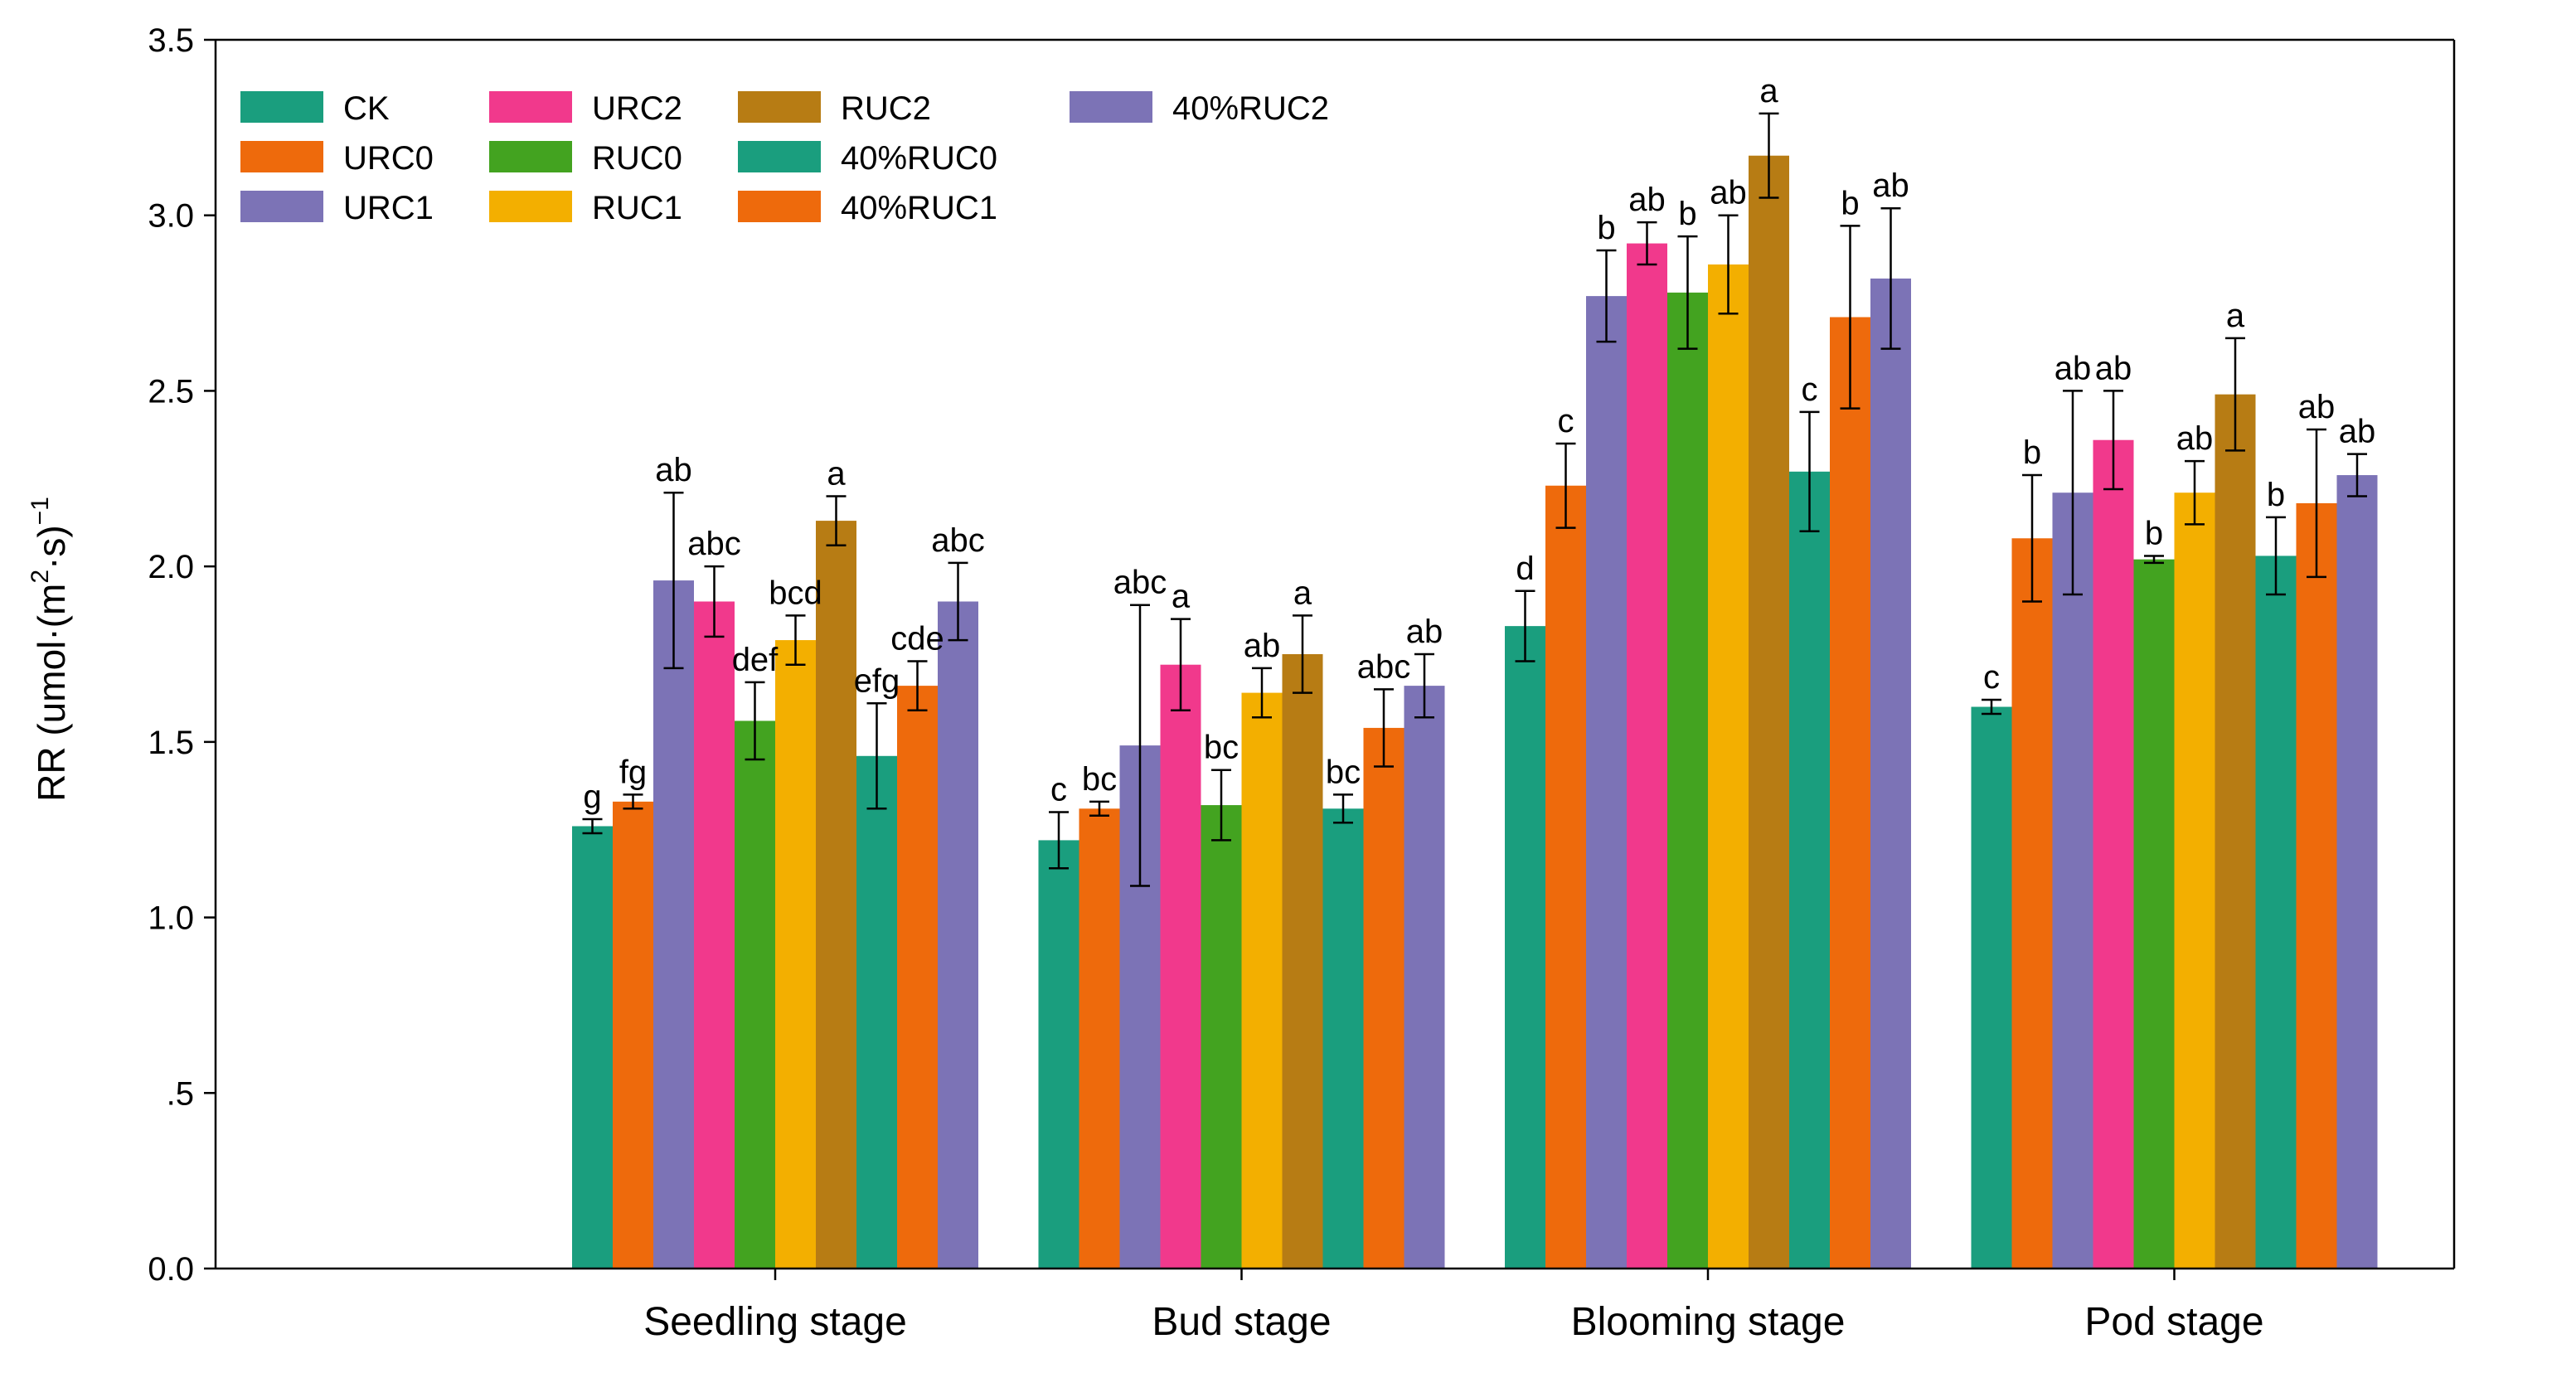 The width and height of the screenshot is (2576, 1373). What do you see at coordinates (51, 693) in the screenshot?
I see `y-label-prefix: RR (umol·(m` at bounding box center [51, 693].